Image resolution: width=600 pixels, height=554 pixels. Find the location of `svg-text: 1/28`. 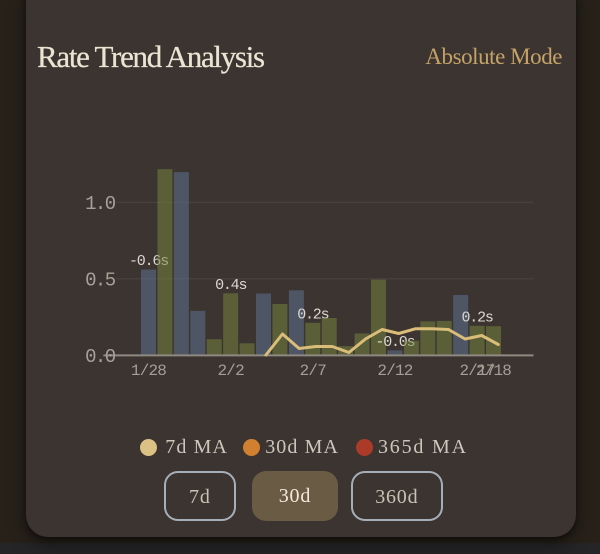

svg-text: 1/28 is located at coordinates (148, 371).